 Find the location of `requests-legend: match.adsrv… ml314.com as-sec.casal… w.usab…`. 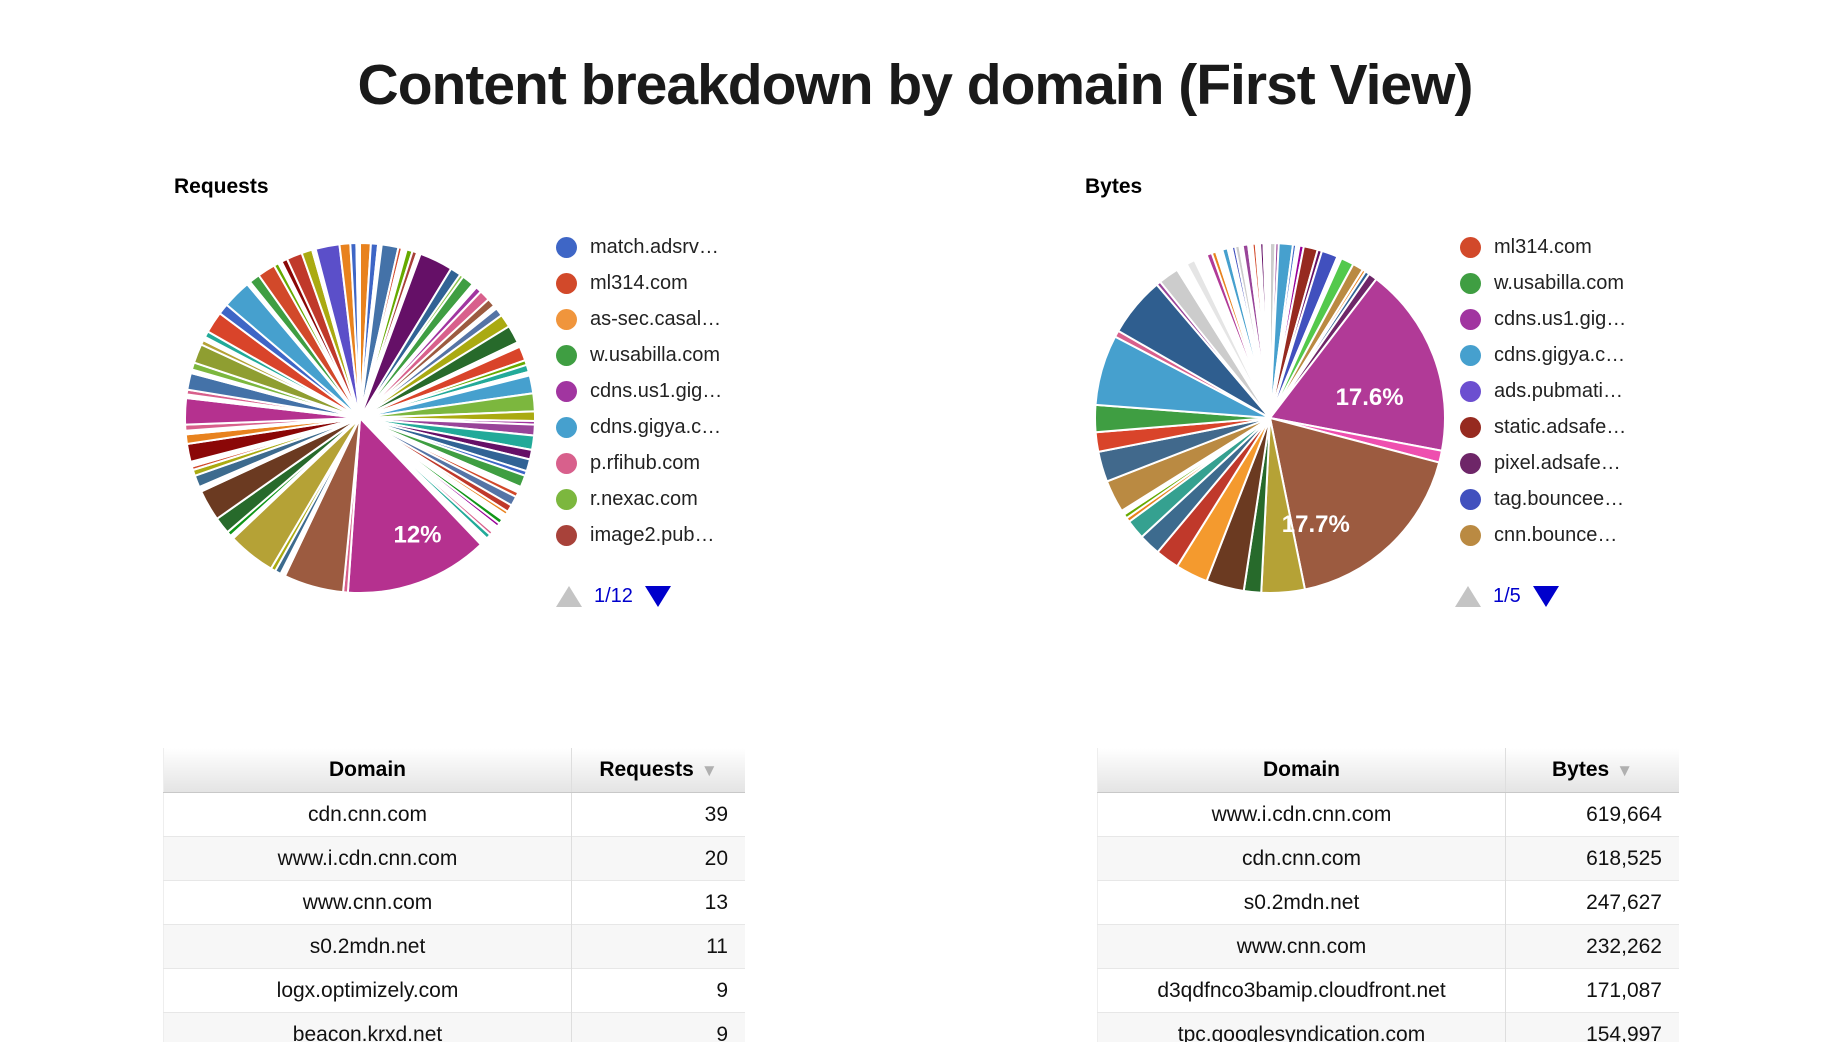

requests-legend: match.adsrv… ml314.com as-sec.casal… w.usab… is located at coordinates (639, 391).